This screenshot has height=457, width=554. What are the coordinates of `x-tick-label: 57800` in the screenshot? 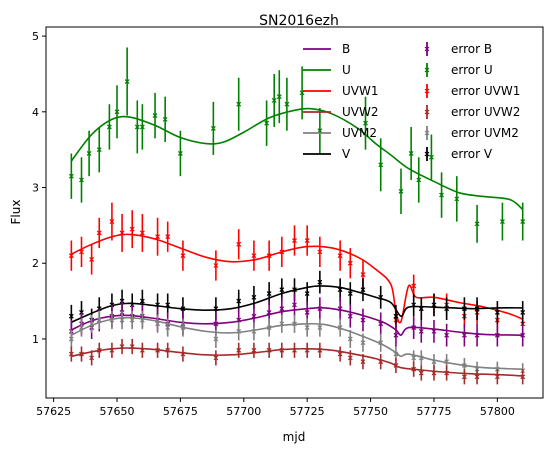 It's located at (497, 411).